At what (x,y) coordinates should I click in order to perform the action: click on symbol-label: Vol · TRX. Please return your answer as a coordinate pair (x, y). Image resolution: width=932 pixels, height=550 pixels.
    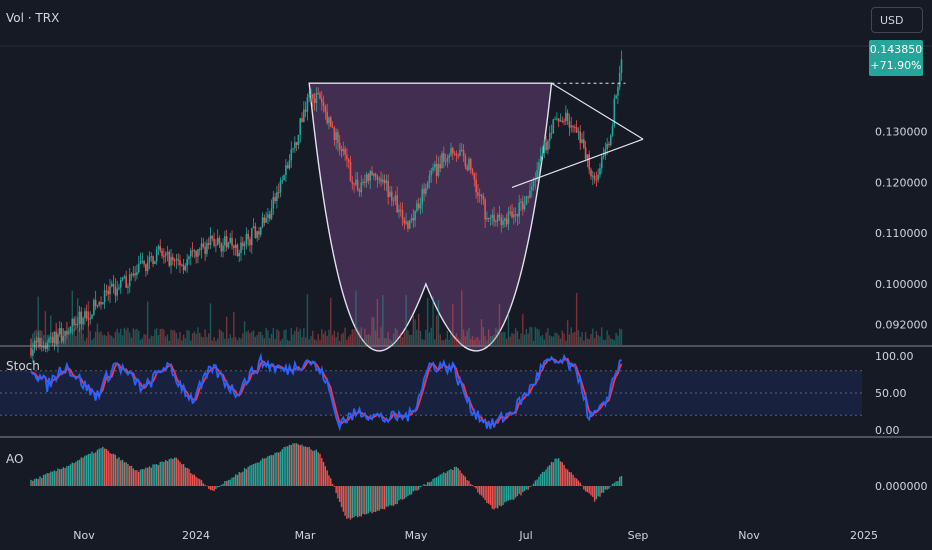
    Looking at the image, I should click on (33, 18).